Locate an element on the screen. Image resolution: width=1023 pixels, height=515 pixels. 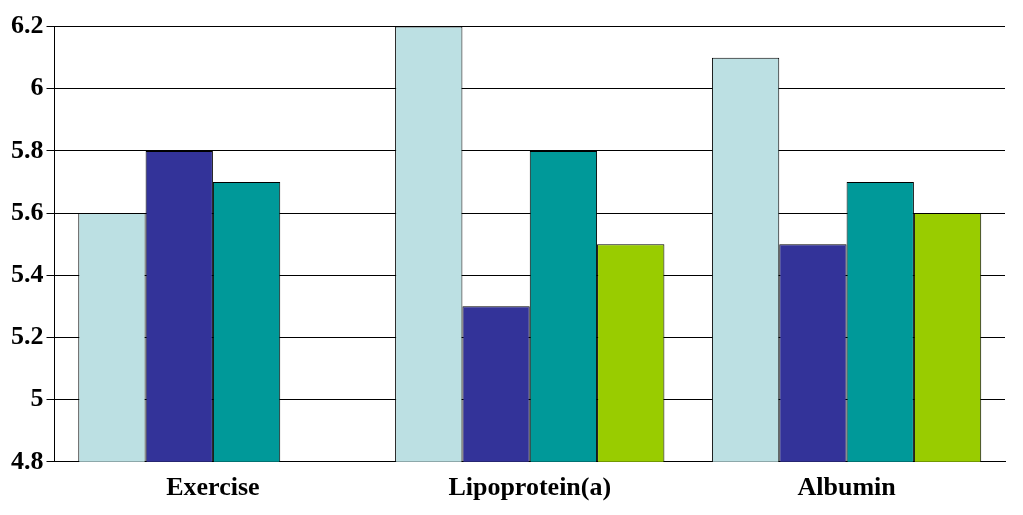
y-tick-label: 5 is located at coordinates (37, 398).